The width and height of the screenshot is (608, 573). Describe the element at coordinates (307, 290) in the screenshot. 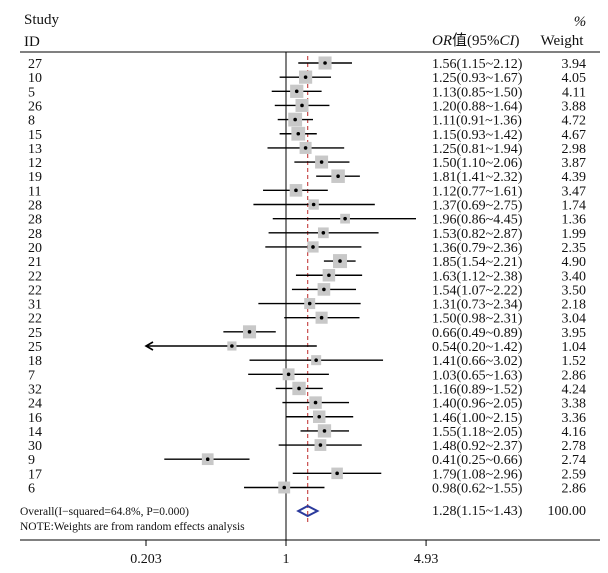

I see `study-row: 22 1.54(1.07~2.22) 3.50` at that location.